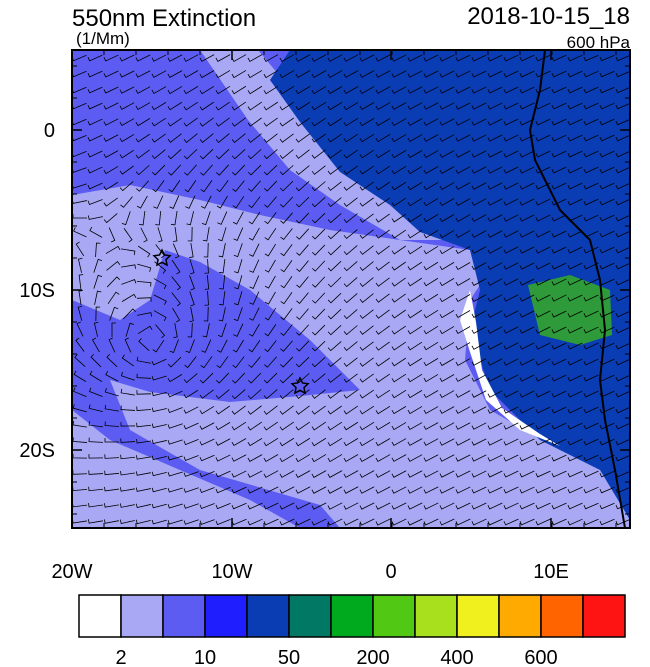  Describe the element at coordinates (551, 572) in the screenshot. I see `x-tick-label: 10E` at that location.